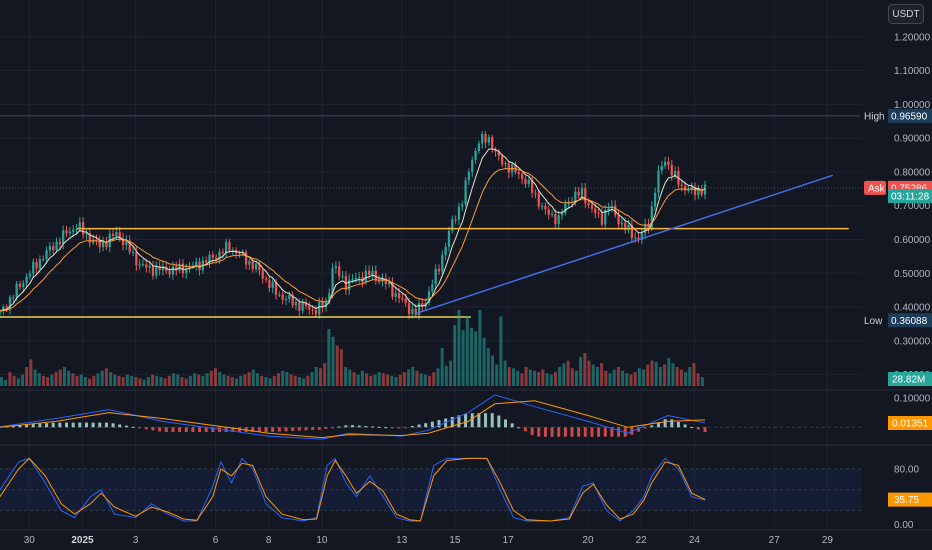  Describe the element at coordinates (352, 348) in the screenshot. I see `volume-panel` at that location.